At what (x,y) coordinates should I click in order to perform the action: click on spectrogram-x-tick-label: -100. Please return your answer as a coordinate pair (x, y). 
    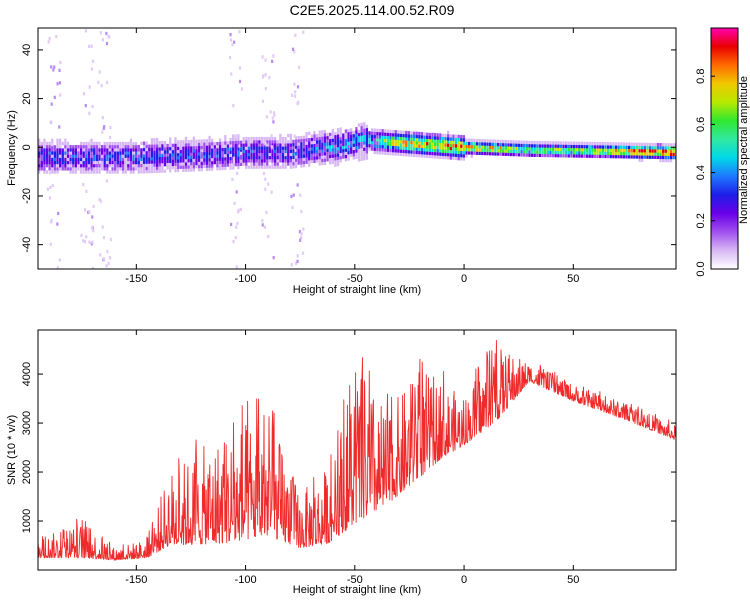
    Looking at the image, I should click on (246, 279).